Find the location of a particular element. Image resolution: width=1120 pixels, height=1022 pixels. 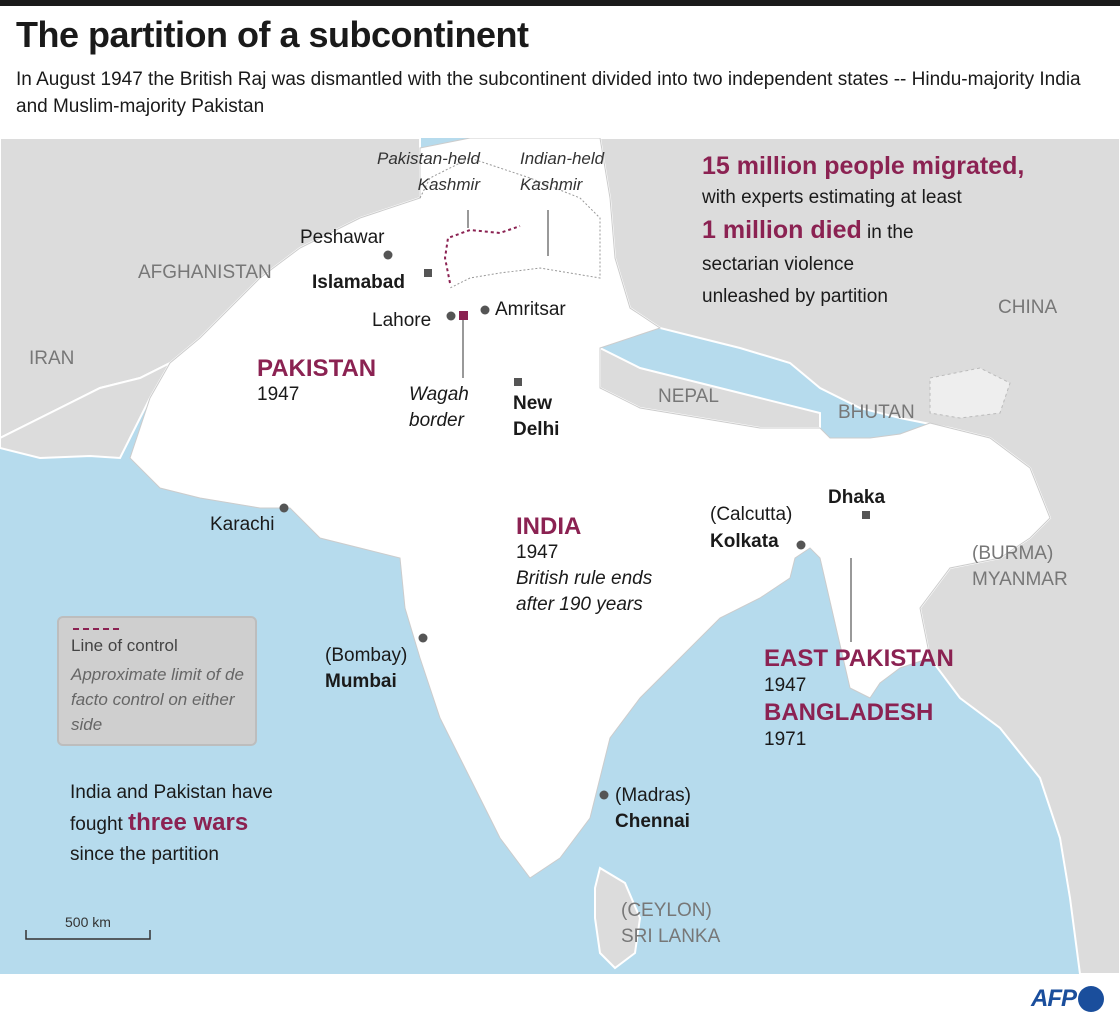

afp-logo-circle is located at coordinates (1091, 999).